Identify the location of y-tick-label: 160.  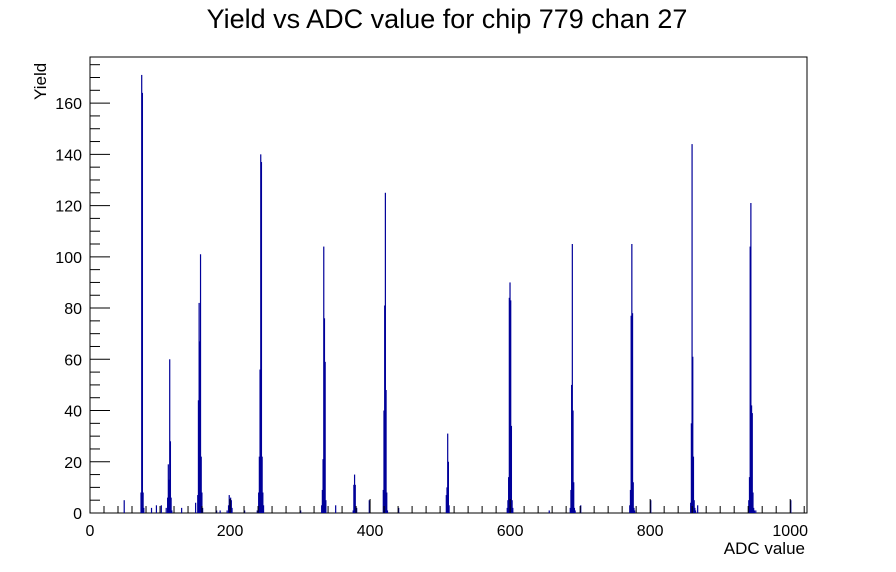
(68, 104).